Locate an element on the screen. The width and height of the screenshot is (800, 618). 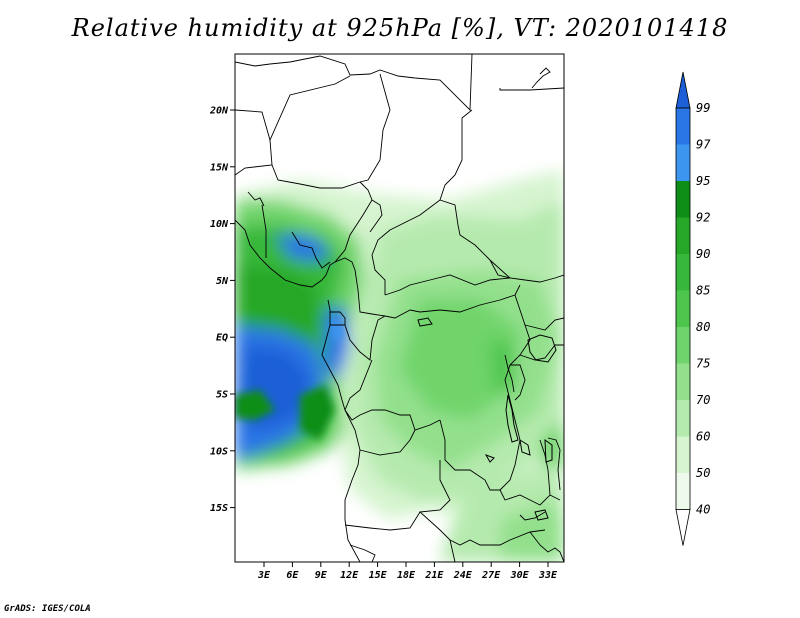
lon-label: 21E is located at coordinates (434, 575).